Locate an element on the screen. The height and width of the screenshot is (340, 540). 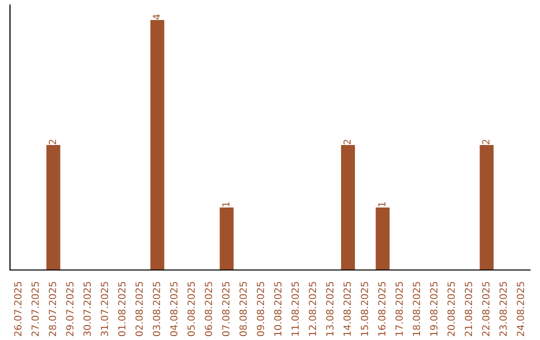
x-tick-label: 06.08.2025 is located at coordinates (208, 309).